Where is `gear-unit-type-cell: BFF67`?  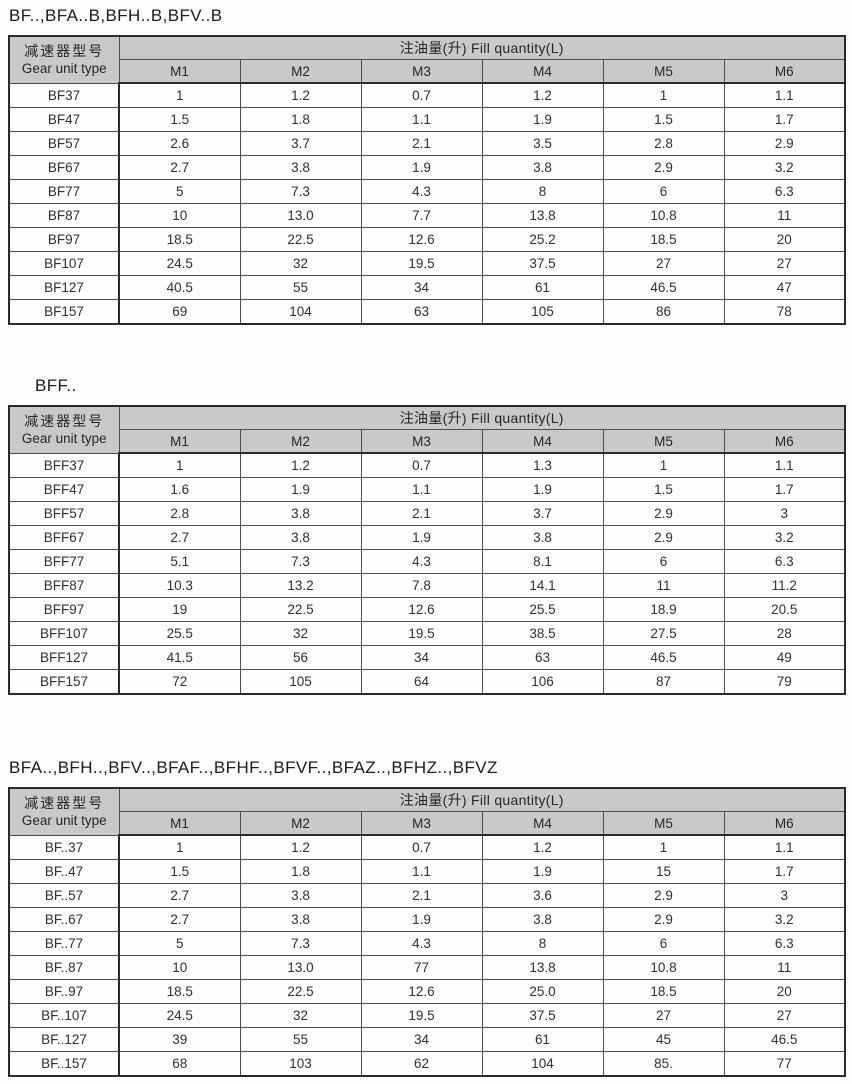 gear-unit-type-cell: BFF67 is located at coordinates (64, 537).